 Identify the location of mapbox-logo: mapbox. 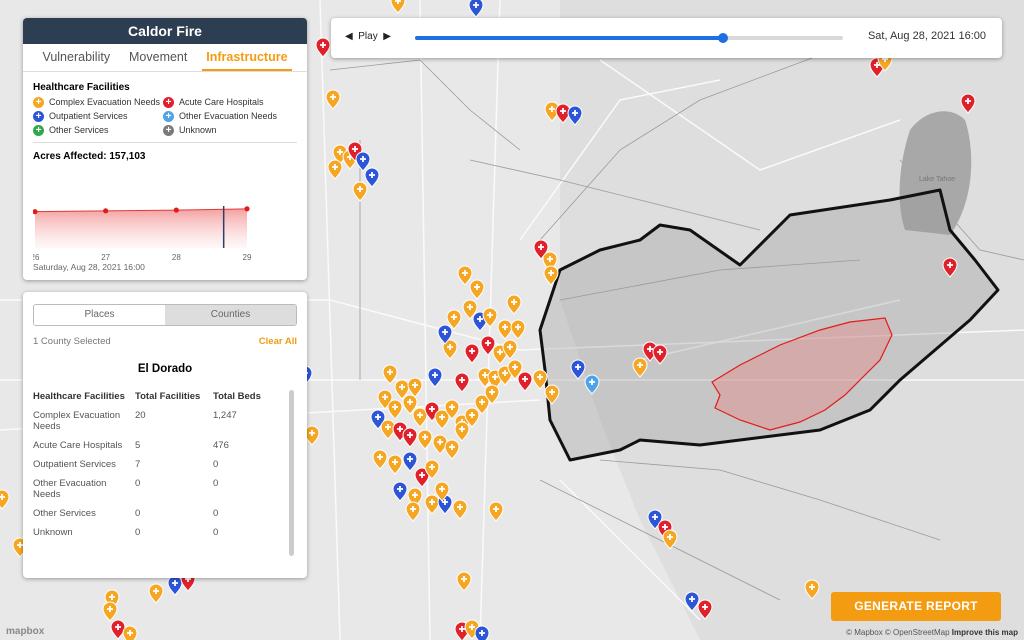
(25, 631).